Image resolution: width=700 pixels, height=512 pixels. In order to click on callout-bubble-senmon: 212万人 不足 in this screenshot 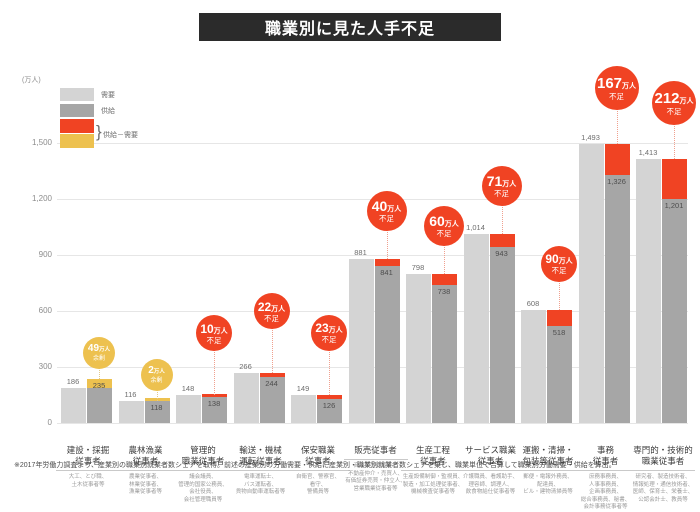, I will do `click(674, 103)`.